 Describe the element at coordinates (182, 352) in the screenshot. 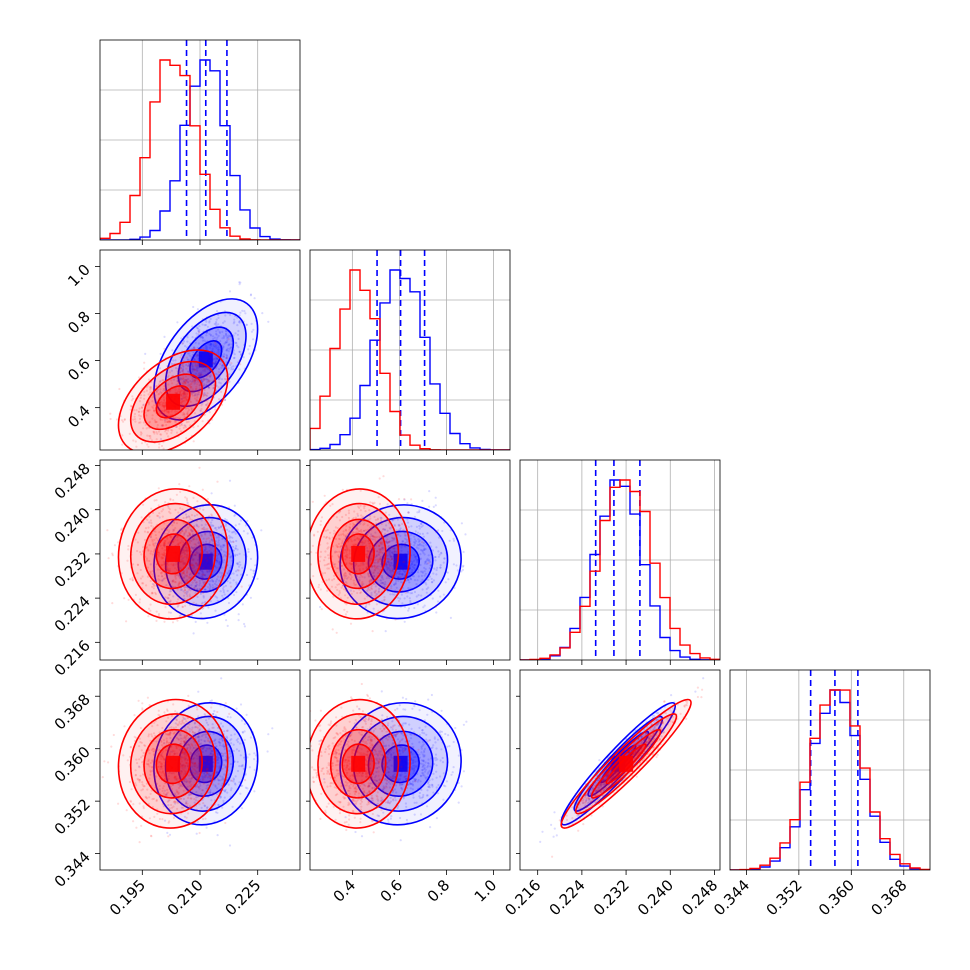

I see `panel-1-0: 0.40.60.81.0` at that location.